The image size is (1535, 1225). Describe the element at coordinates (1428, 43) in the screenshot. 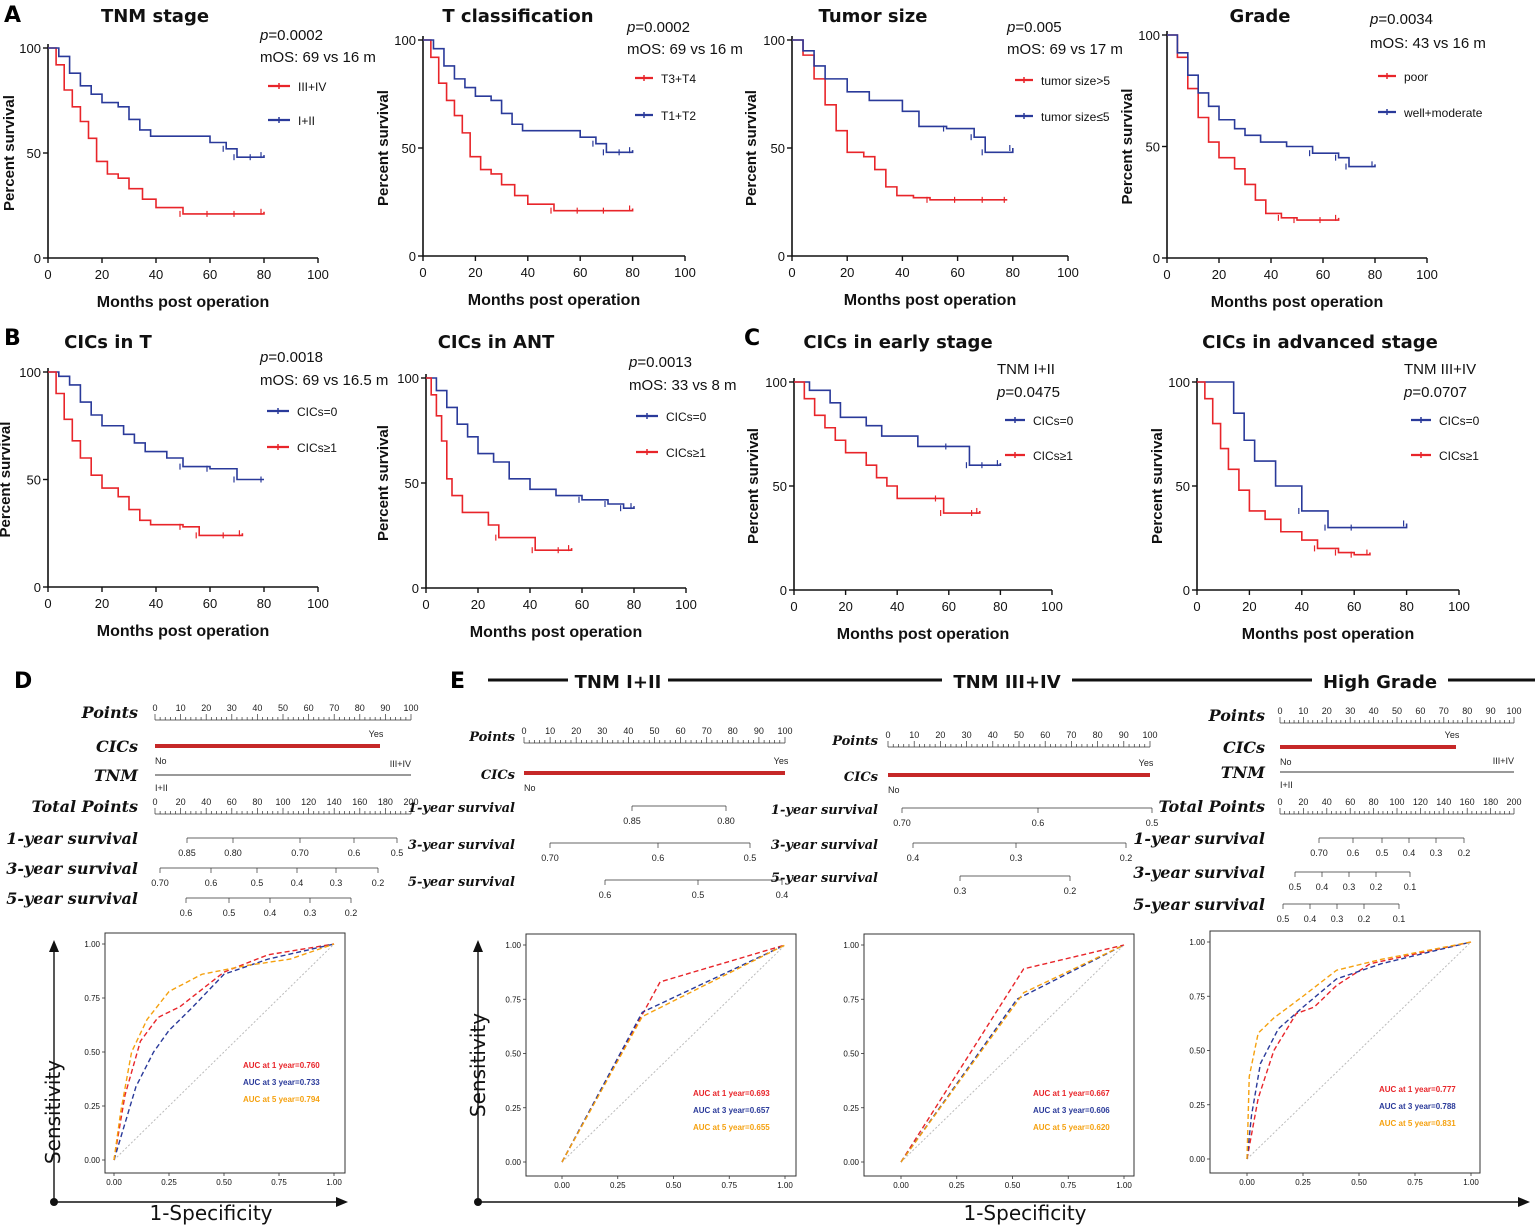

I see `a4-stat-2: mOS: 43 vs 16 m` at that location.